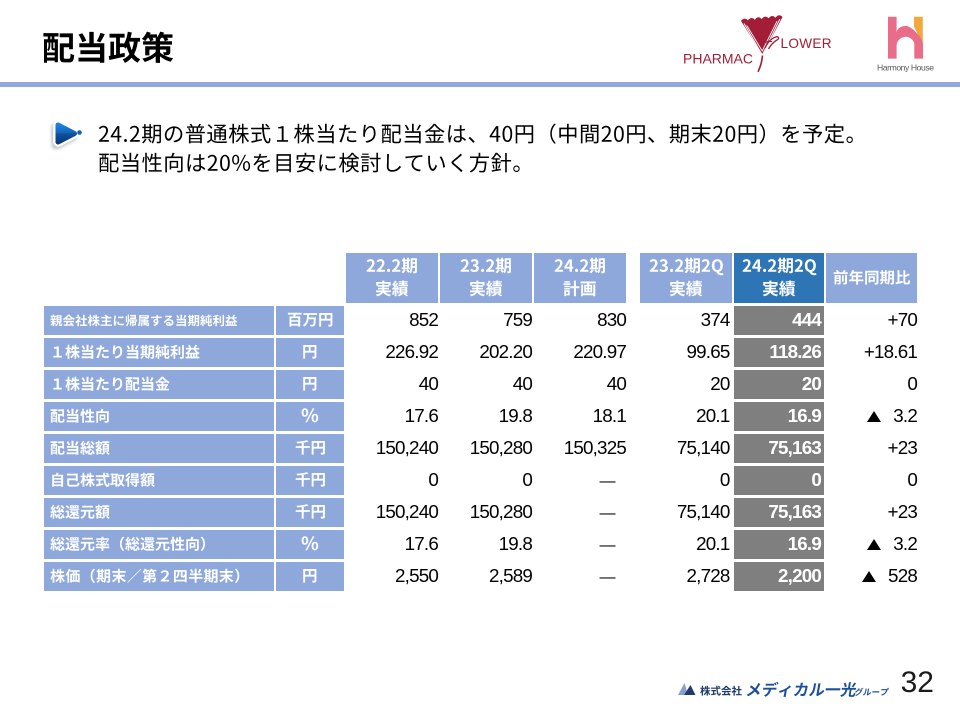 The width and height of the screenshot is (960, 720). What do you see at coordinates (905, 68) in the screenshot?
I see `svg-text: Harmony House` at bounding box center [905, 68].